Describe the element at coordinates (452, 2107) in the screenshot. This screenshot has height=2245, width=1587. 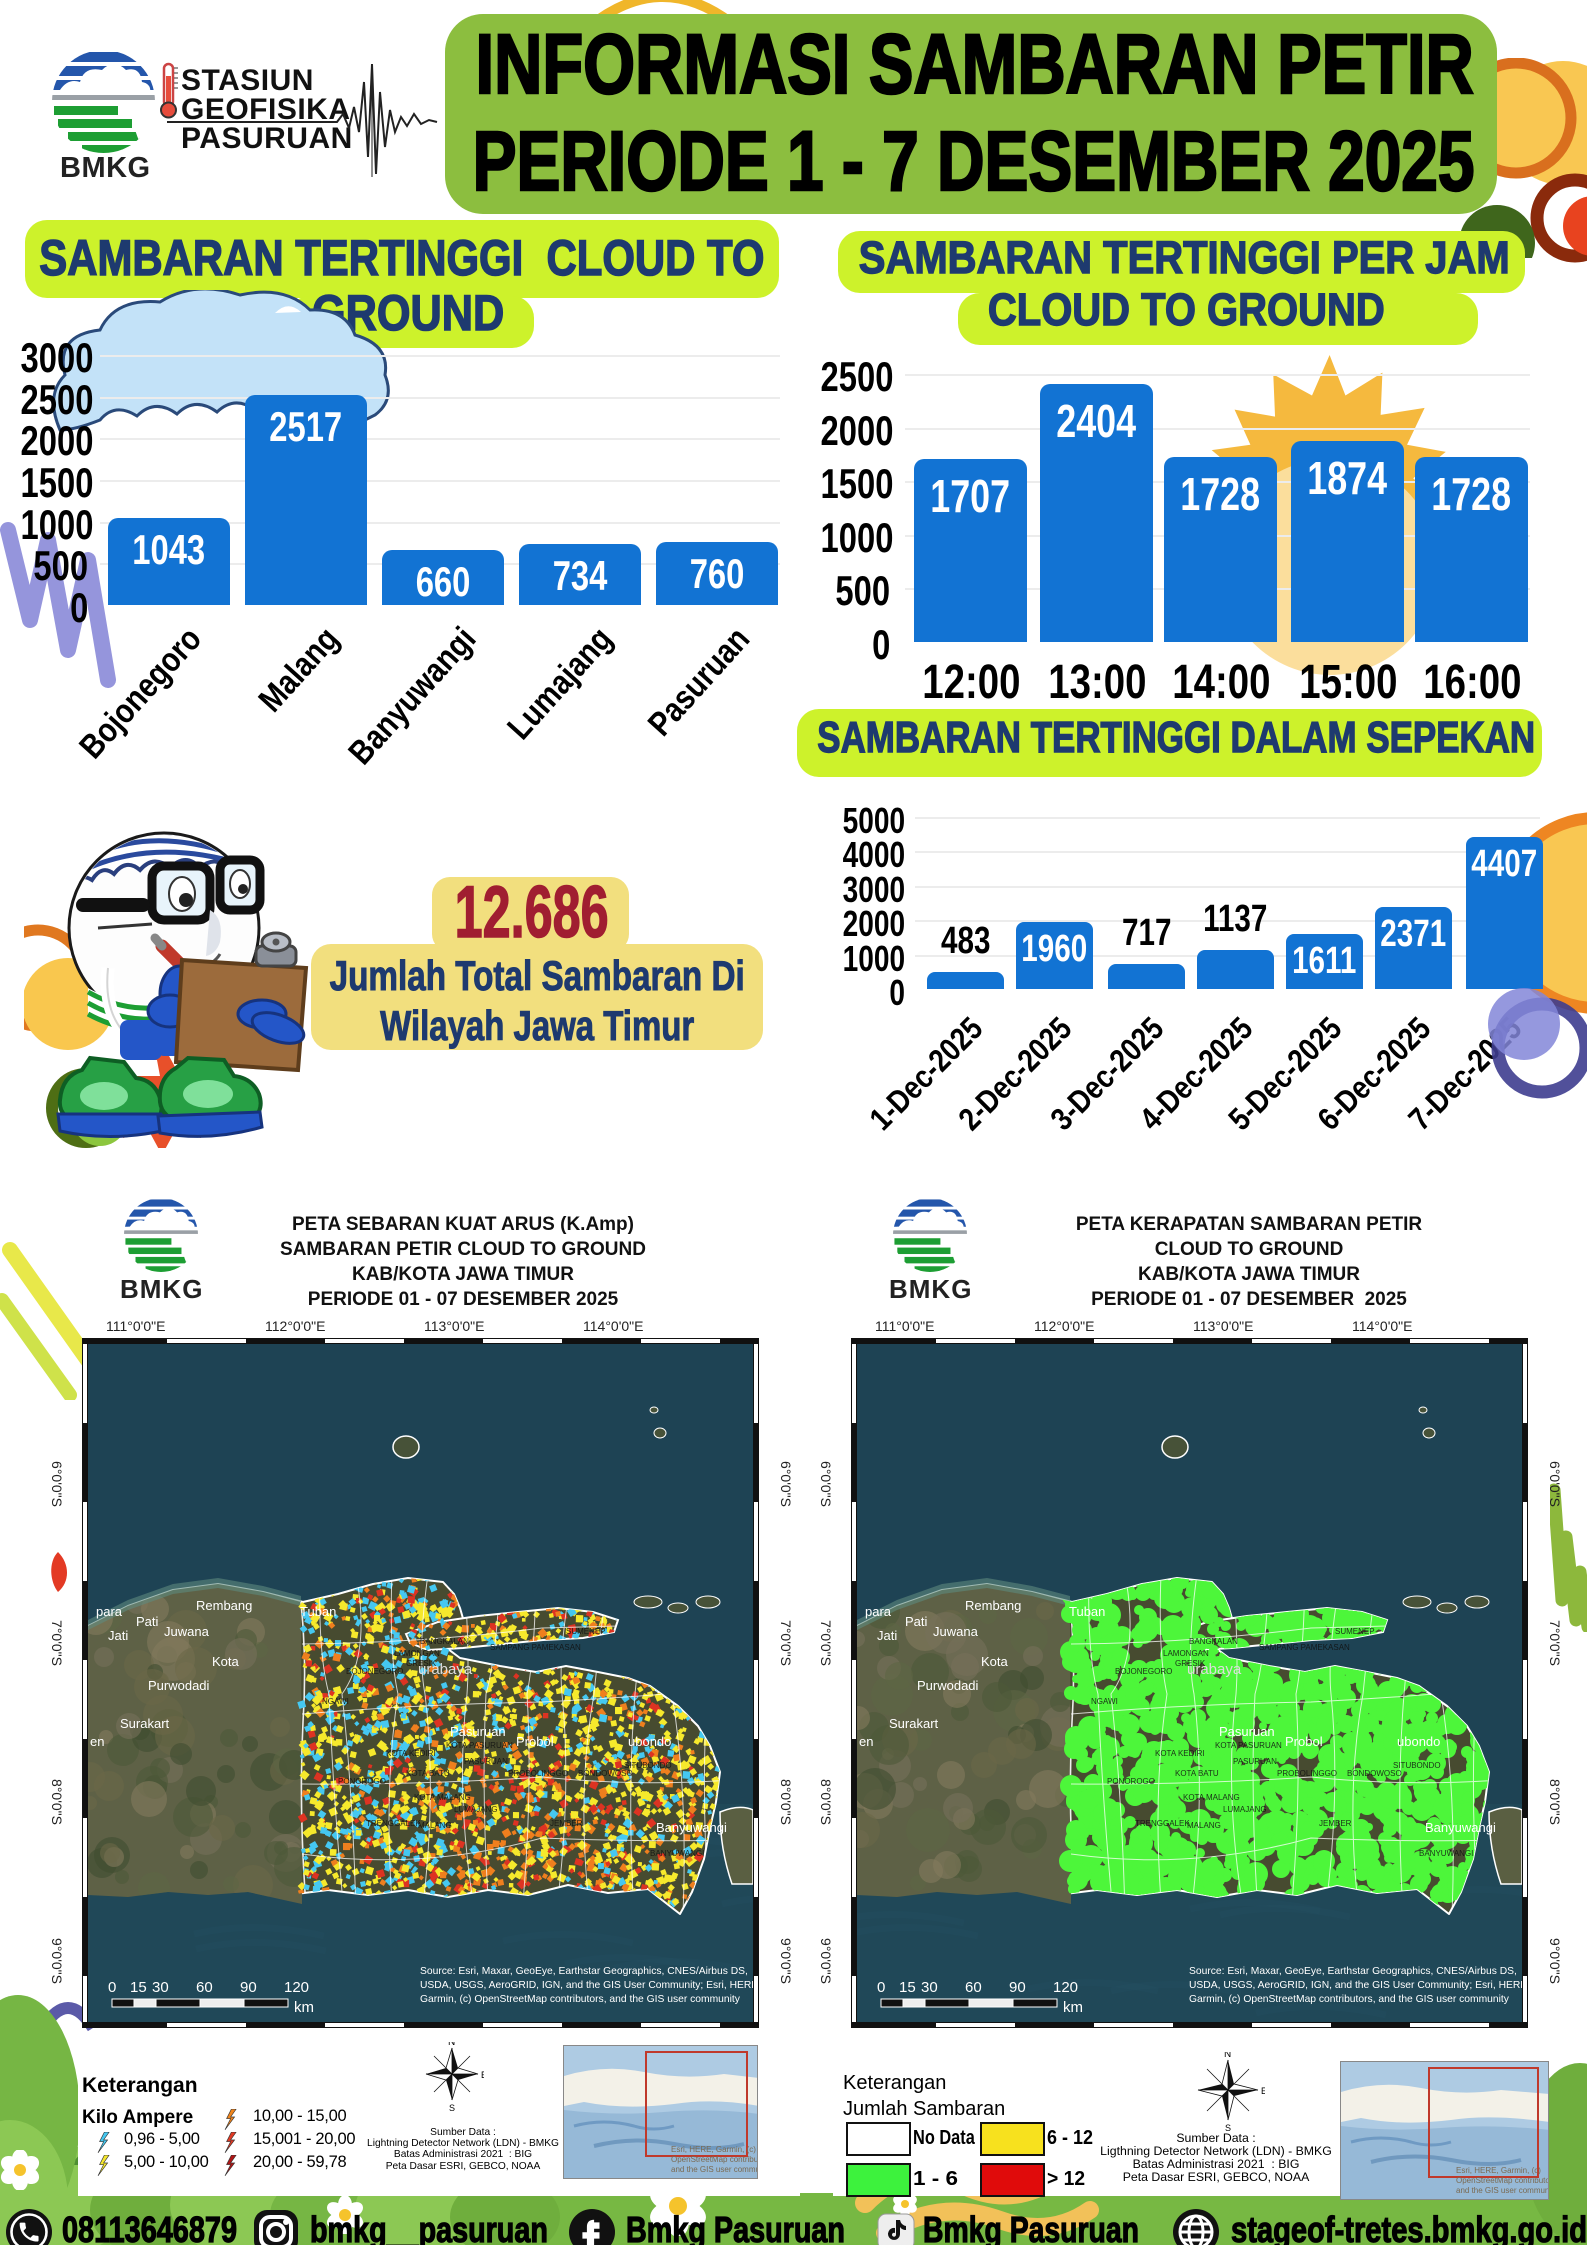
I see `svg-text: S` at that location.